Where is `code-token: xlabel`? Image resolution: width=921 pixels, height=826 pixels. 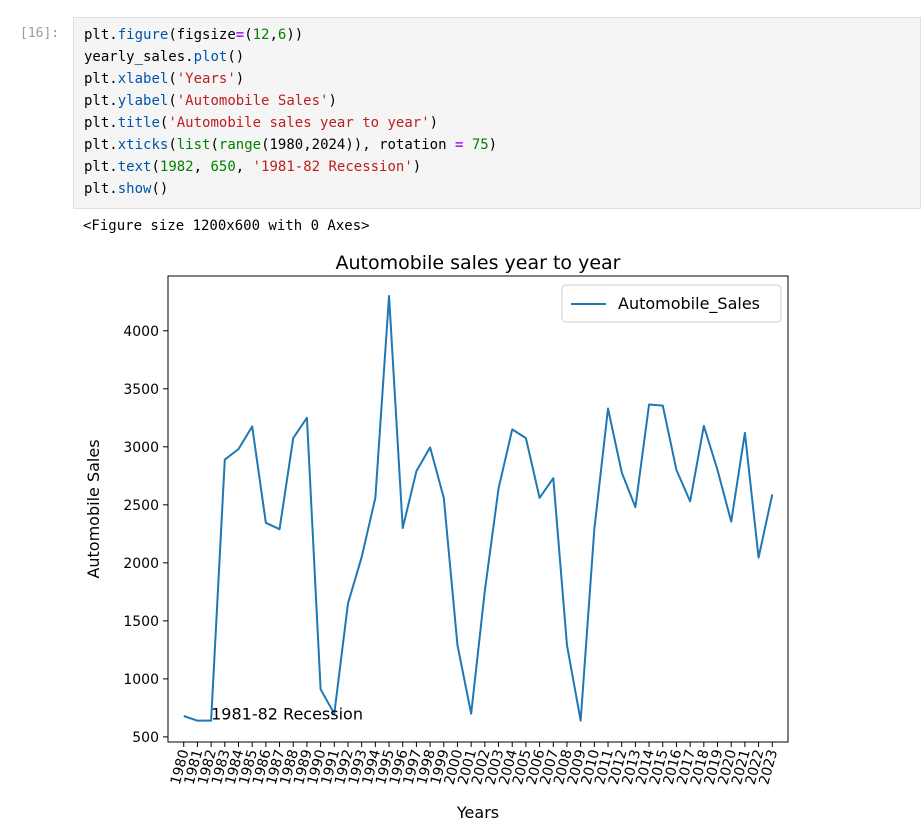
code-token: xlabel is located at coordinates (143, 79).